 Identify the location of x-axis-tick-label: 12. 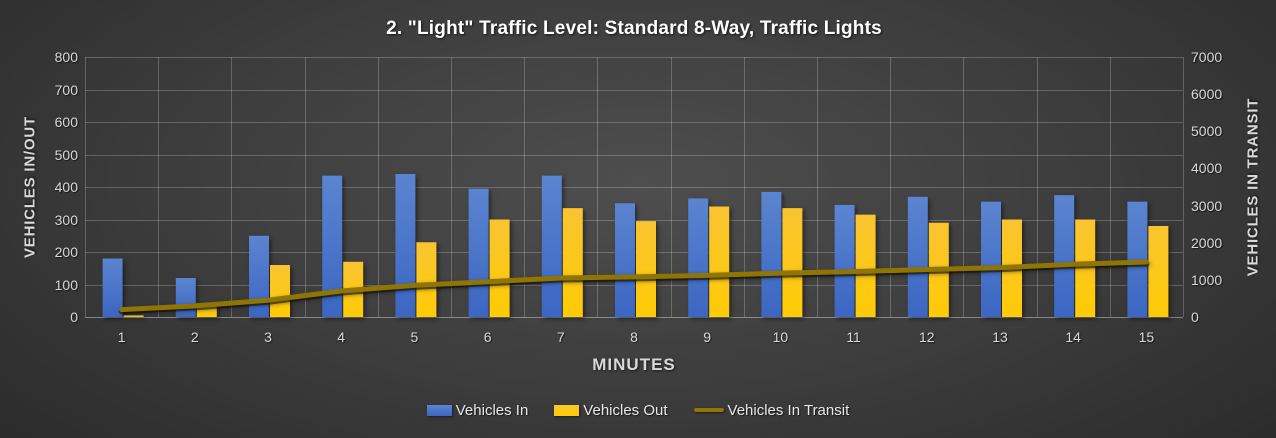
(927, 337).